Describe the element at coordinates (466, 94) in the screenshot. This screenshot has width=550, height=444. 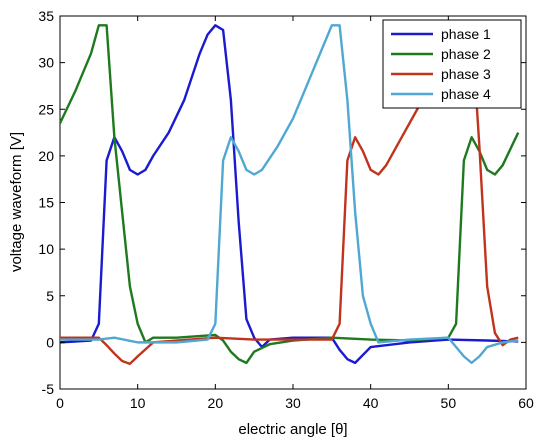
I see `legend-label-4: phase 4` at that location.